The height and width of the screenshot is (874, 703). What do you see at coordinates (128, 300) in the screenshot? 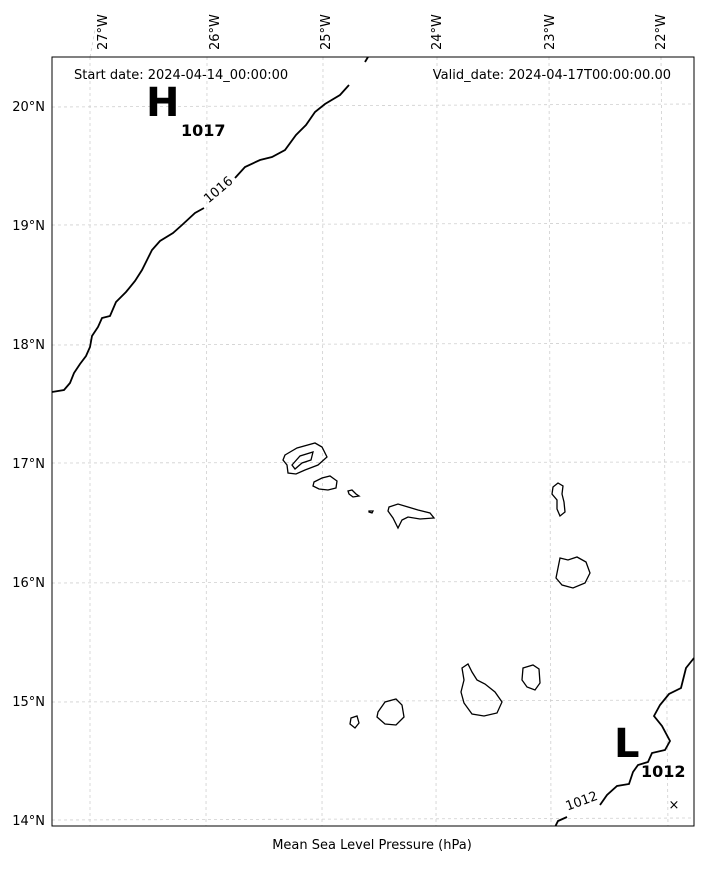
I see `isobar-1016-south` at bounding box center [128, 300].